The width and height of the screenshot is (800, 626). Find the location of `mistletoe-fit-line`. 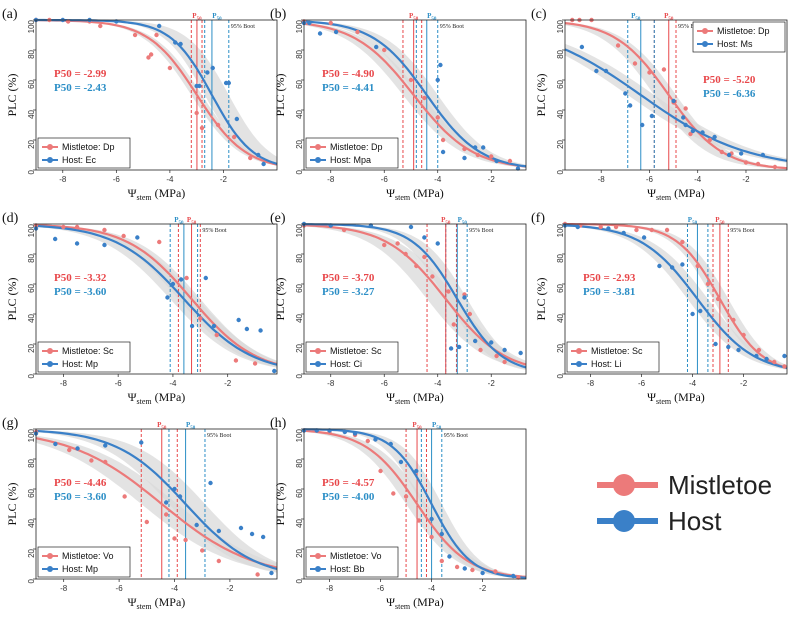

mistletoe-fit-line is located at coordinates (676, 296).